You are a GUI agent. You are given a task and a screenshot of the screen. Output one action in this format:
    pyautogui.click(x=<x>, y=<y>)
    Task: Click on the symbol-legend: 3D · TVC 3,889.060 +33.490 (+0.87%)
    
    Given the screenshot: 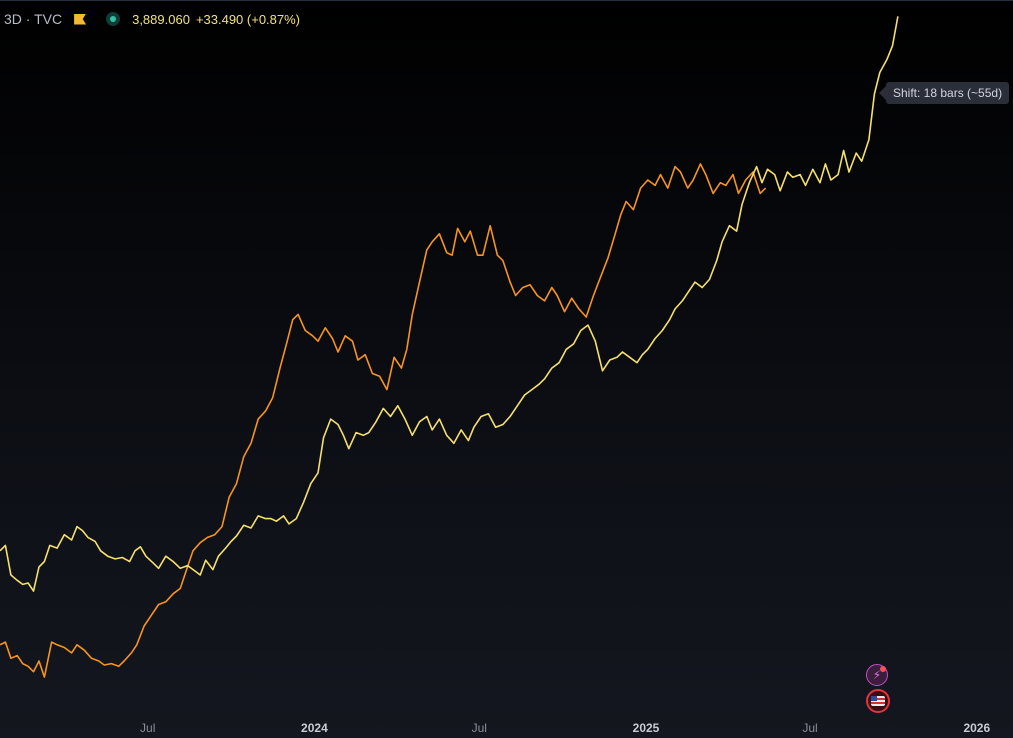 What is the action you would take?
    pyautogui.click(x=152, y=19)
    